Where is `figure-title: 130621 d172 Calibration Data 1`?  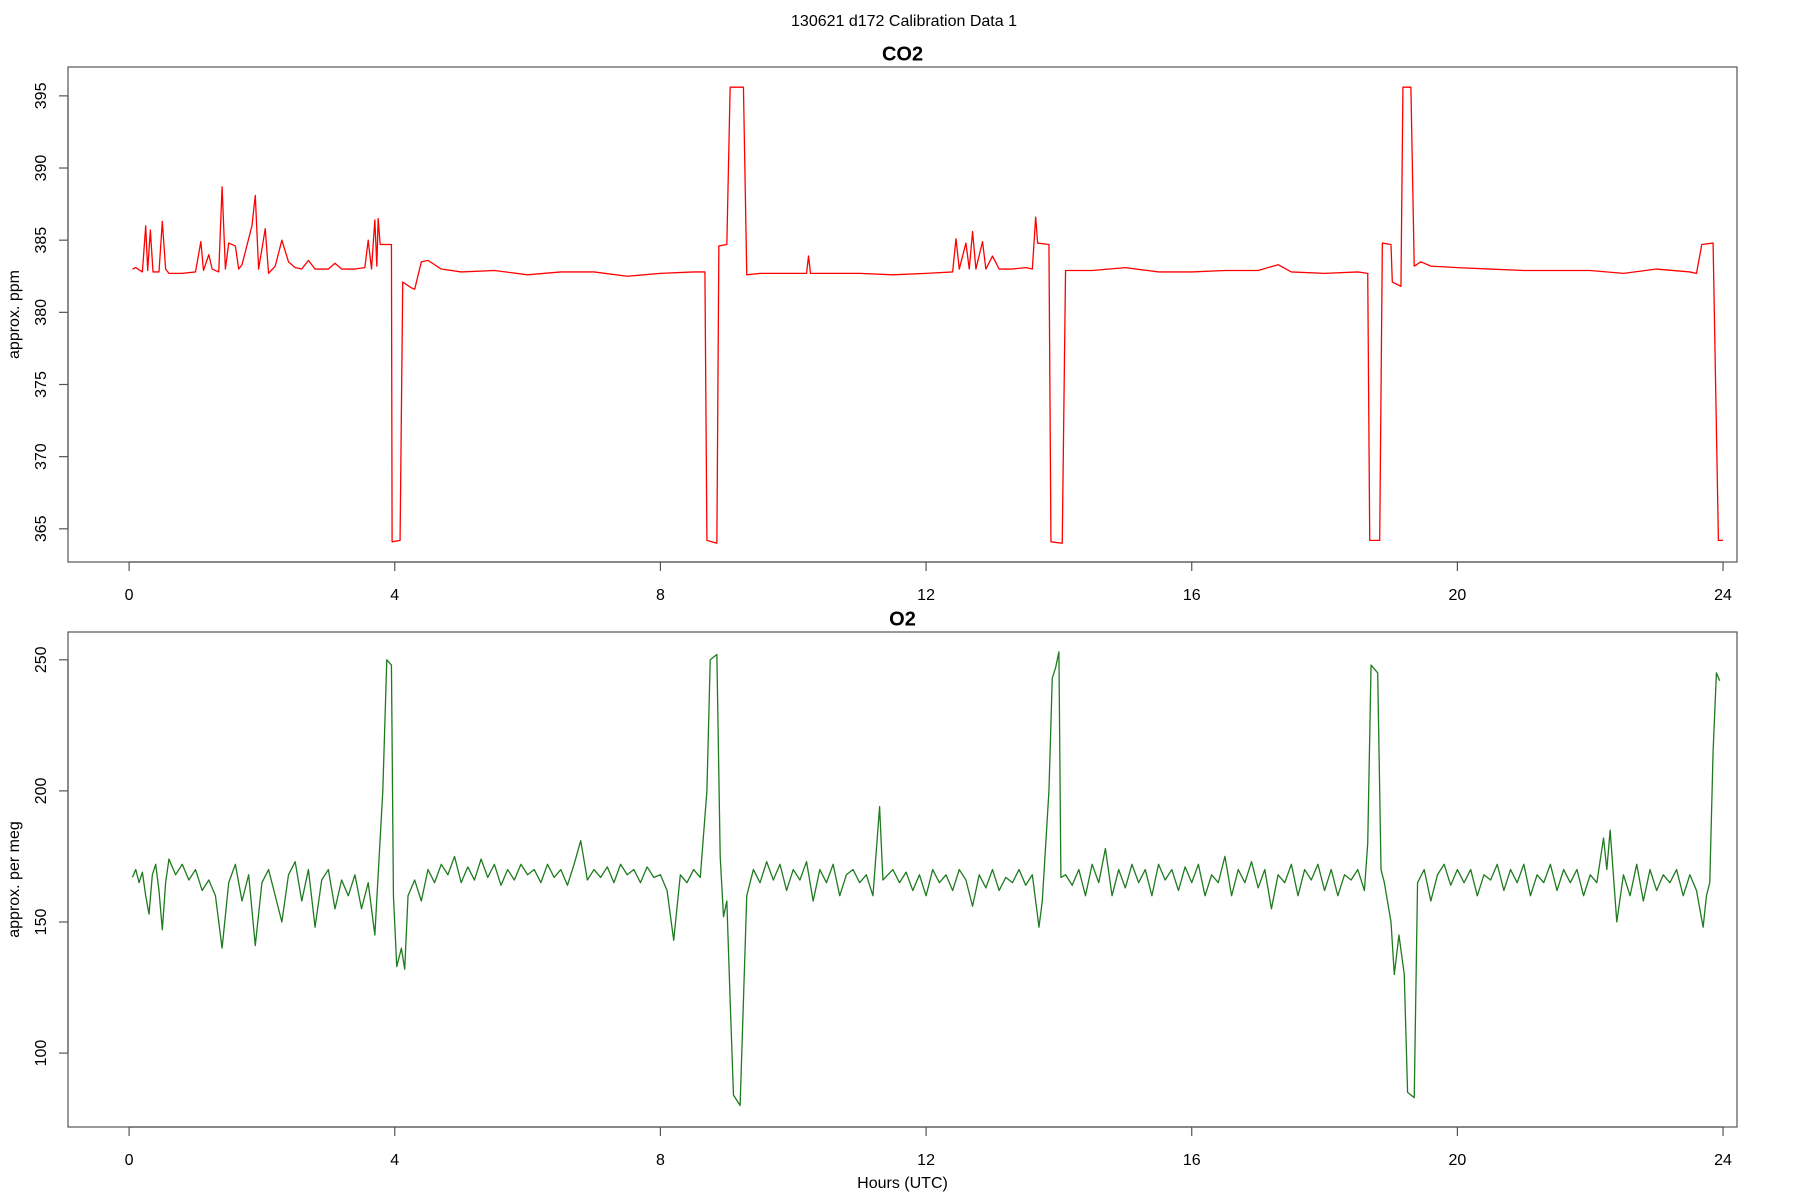 figure-title: 130621 d172 Calibration Data 1 is located at coordinates (904, 21).